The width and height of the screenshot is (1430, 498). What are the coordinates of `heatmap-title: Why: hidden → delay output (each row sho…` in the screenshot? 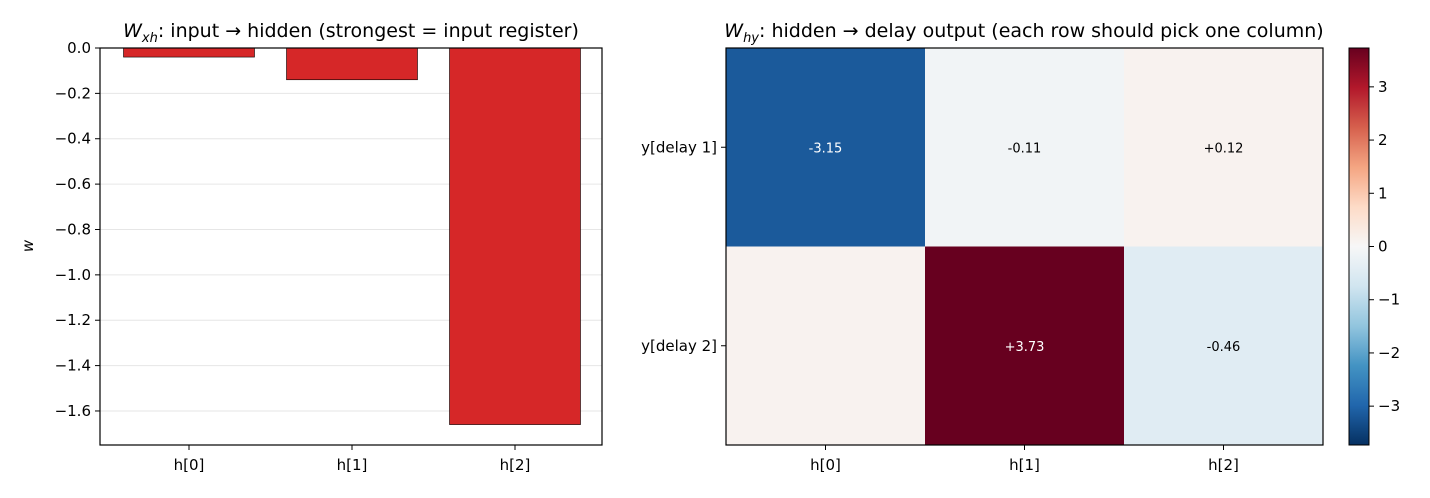 It's located at (1023, 33).